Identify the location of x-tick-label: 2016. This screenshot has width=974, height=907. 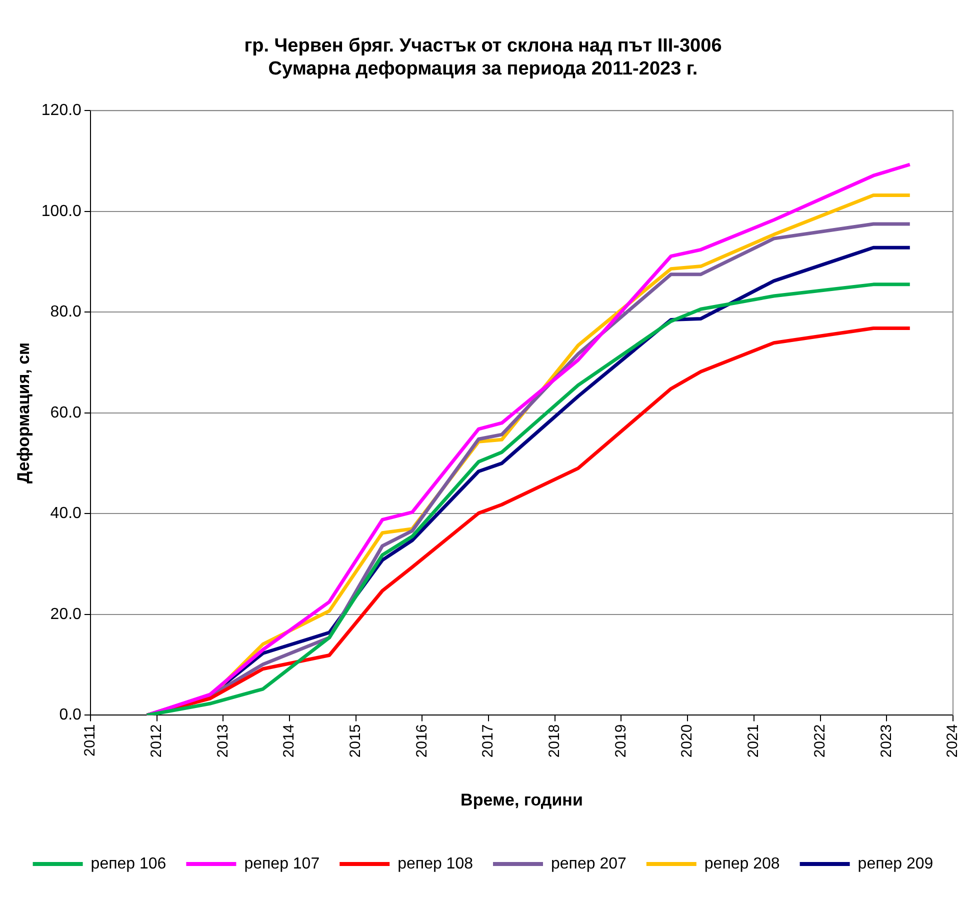
(421, 741).